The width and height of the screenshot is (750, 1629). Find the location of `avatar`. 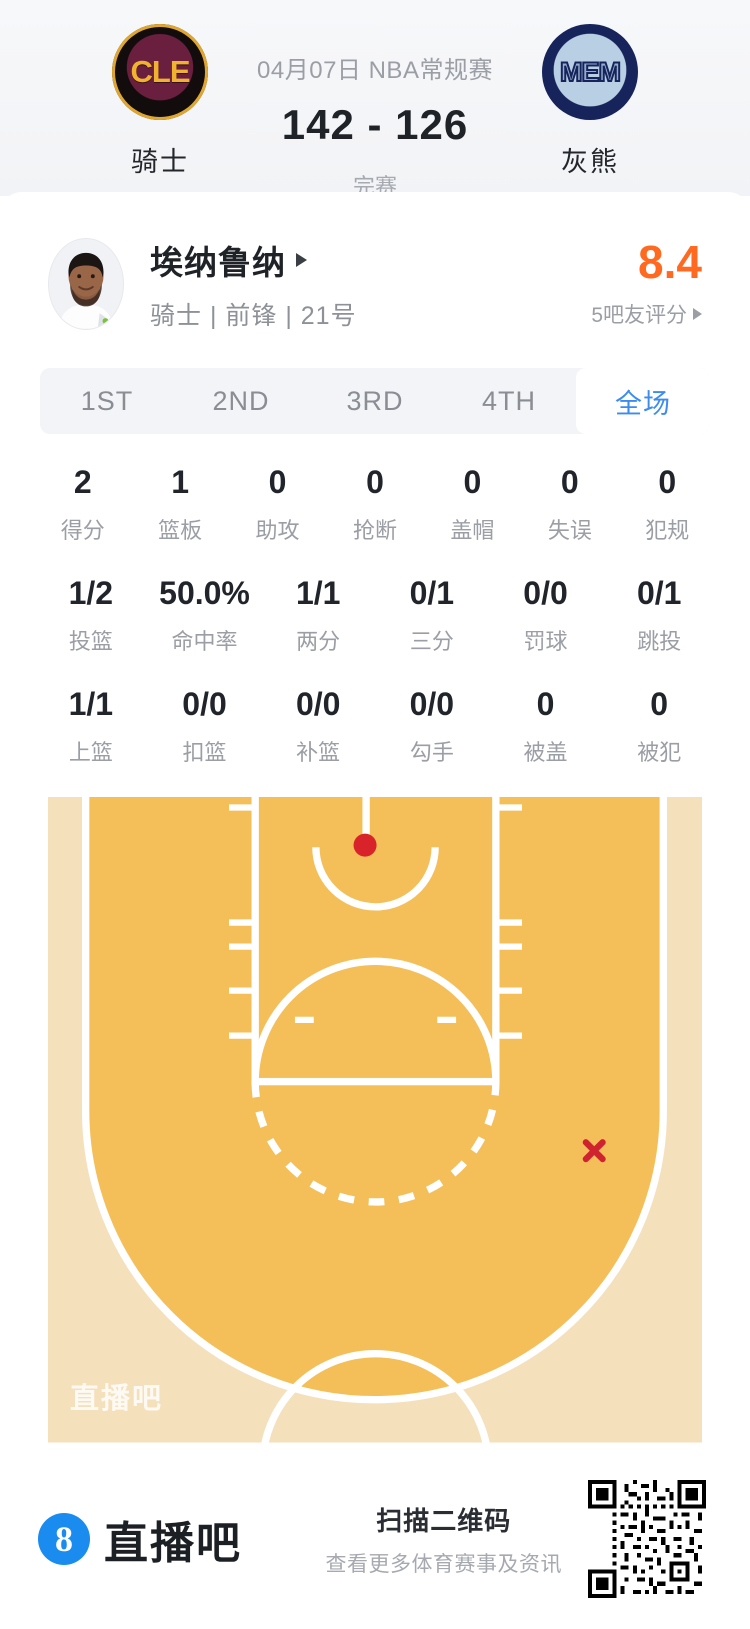

avatar is located at coordinates (86, 284).